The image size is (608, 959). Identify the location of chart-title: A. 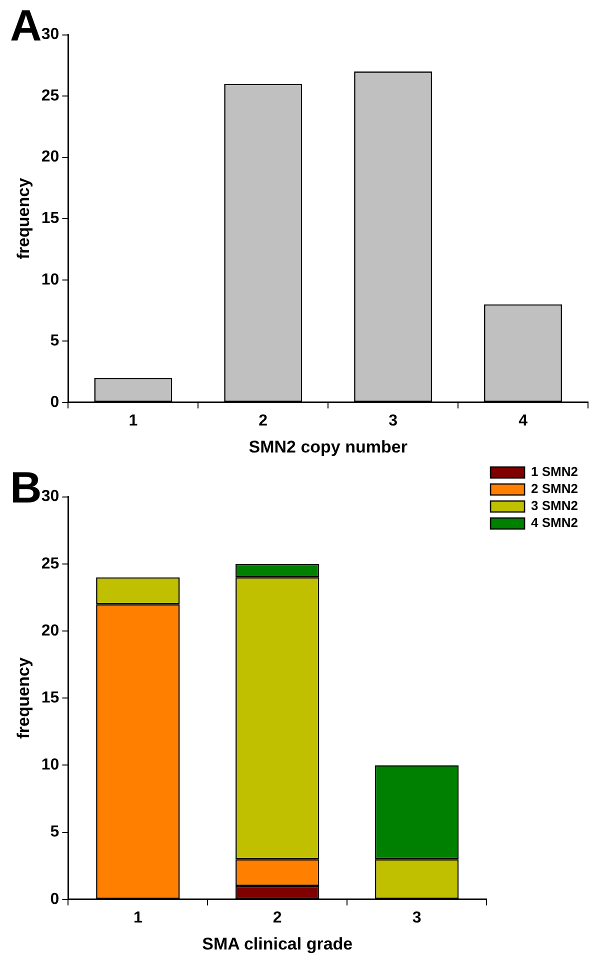
(26, 26).